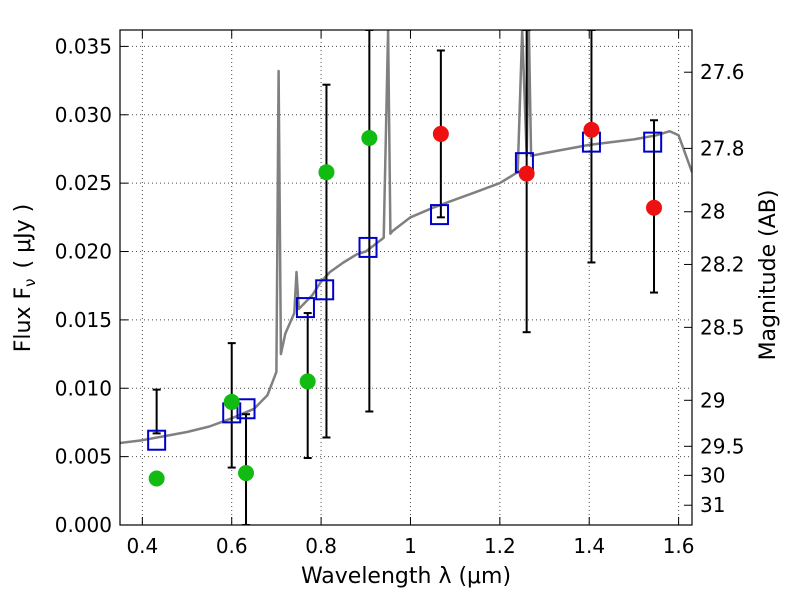 This screenshot has width=800, height=600. What do you see at coordinates (722, 148) in the screenshot?
I see `mag-tick-label: 27.8` at bounding box center [722, 148].